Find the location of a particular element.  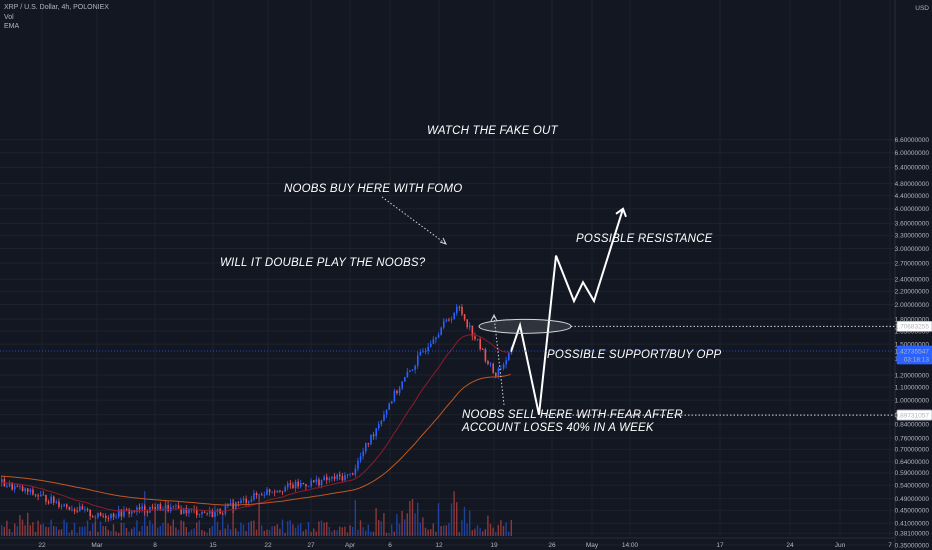

price-tick-label: 5.40000000 is located at coordinates (912, 168).